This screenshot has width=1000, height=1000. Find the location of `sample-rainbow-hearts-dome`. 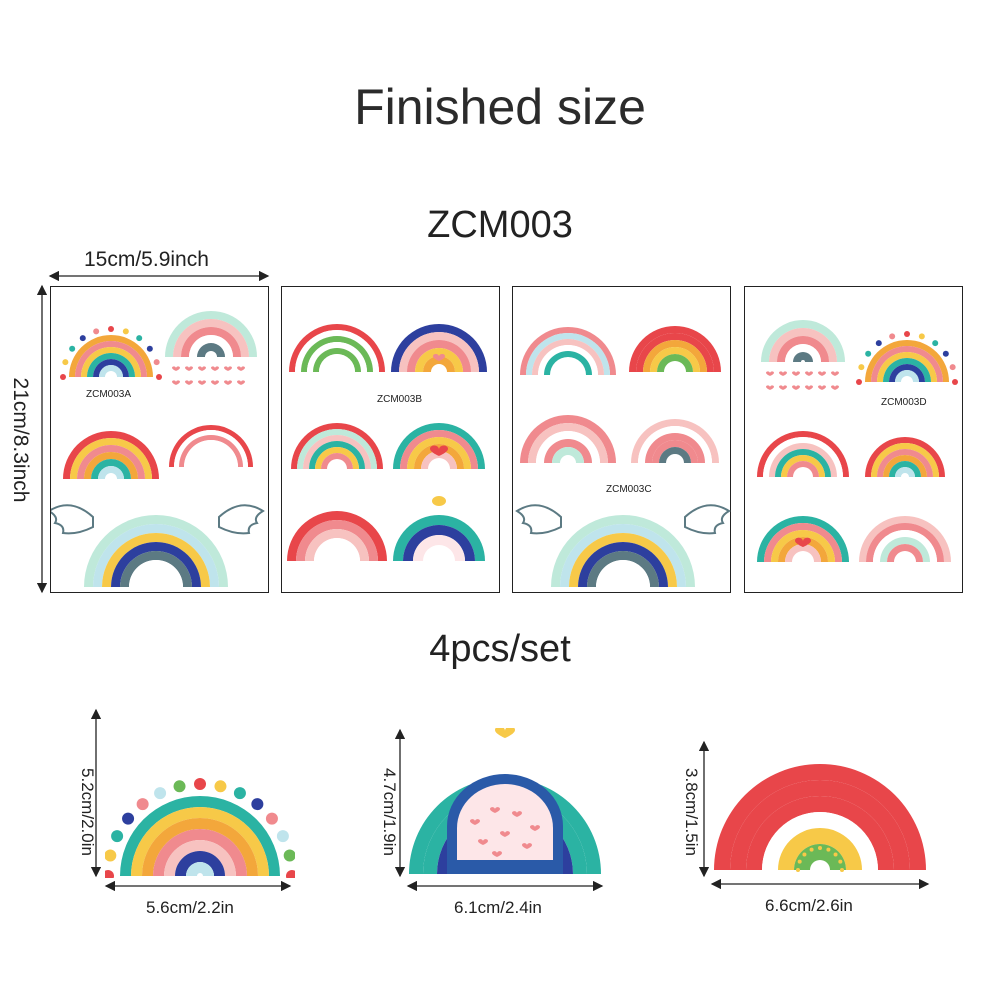

sample-rainbow-hearts-dome is located at coordinates (505, 801).